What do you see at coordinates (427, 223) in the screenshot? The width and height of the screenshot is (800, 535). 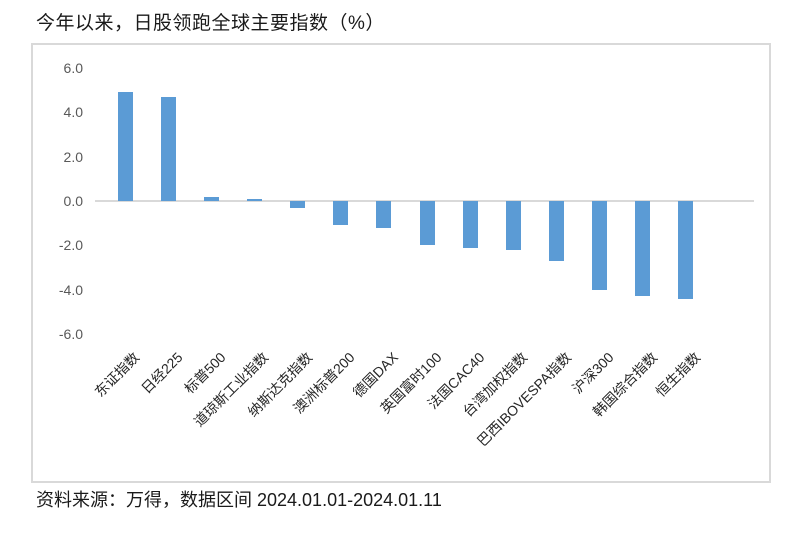 I see `bar-英国富时100` at bounding box center [427, 223].